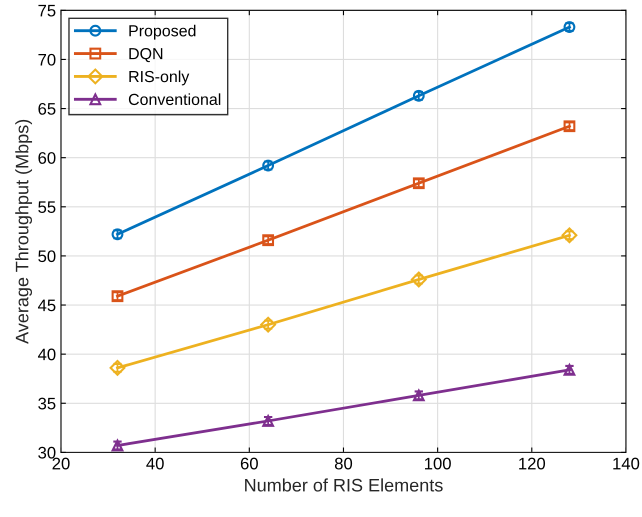 The height and width of the screenshot is (517, 642). What do you see at coordinates (162, 32) in the screenshot?
I see `legend-label: Proposed` at bounding box center [162, 32].